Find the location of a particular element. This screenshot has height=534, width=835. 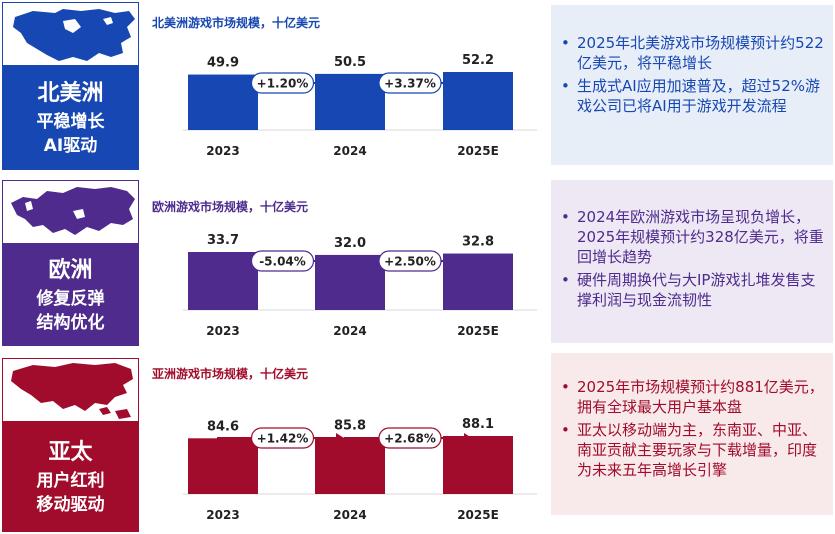

chart-title: 欧洲游戏市场规模，十亿美元 is located at coordinates (230, 207).